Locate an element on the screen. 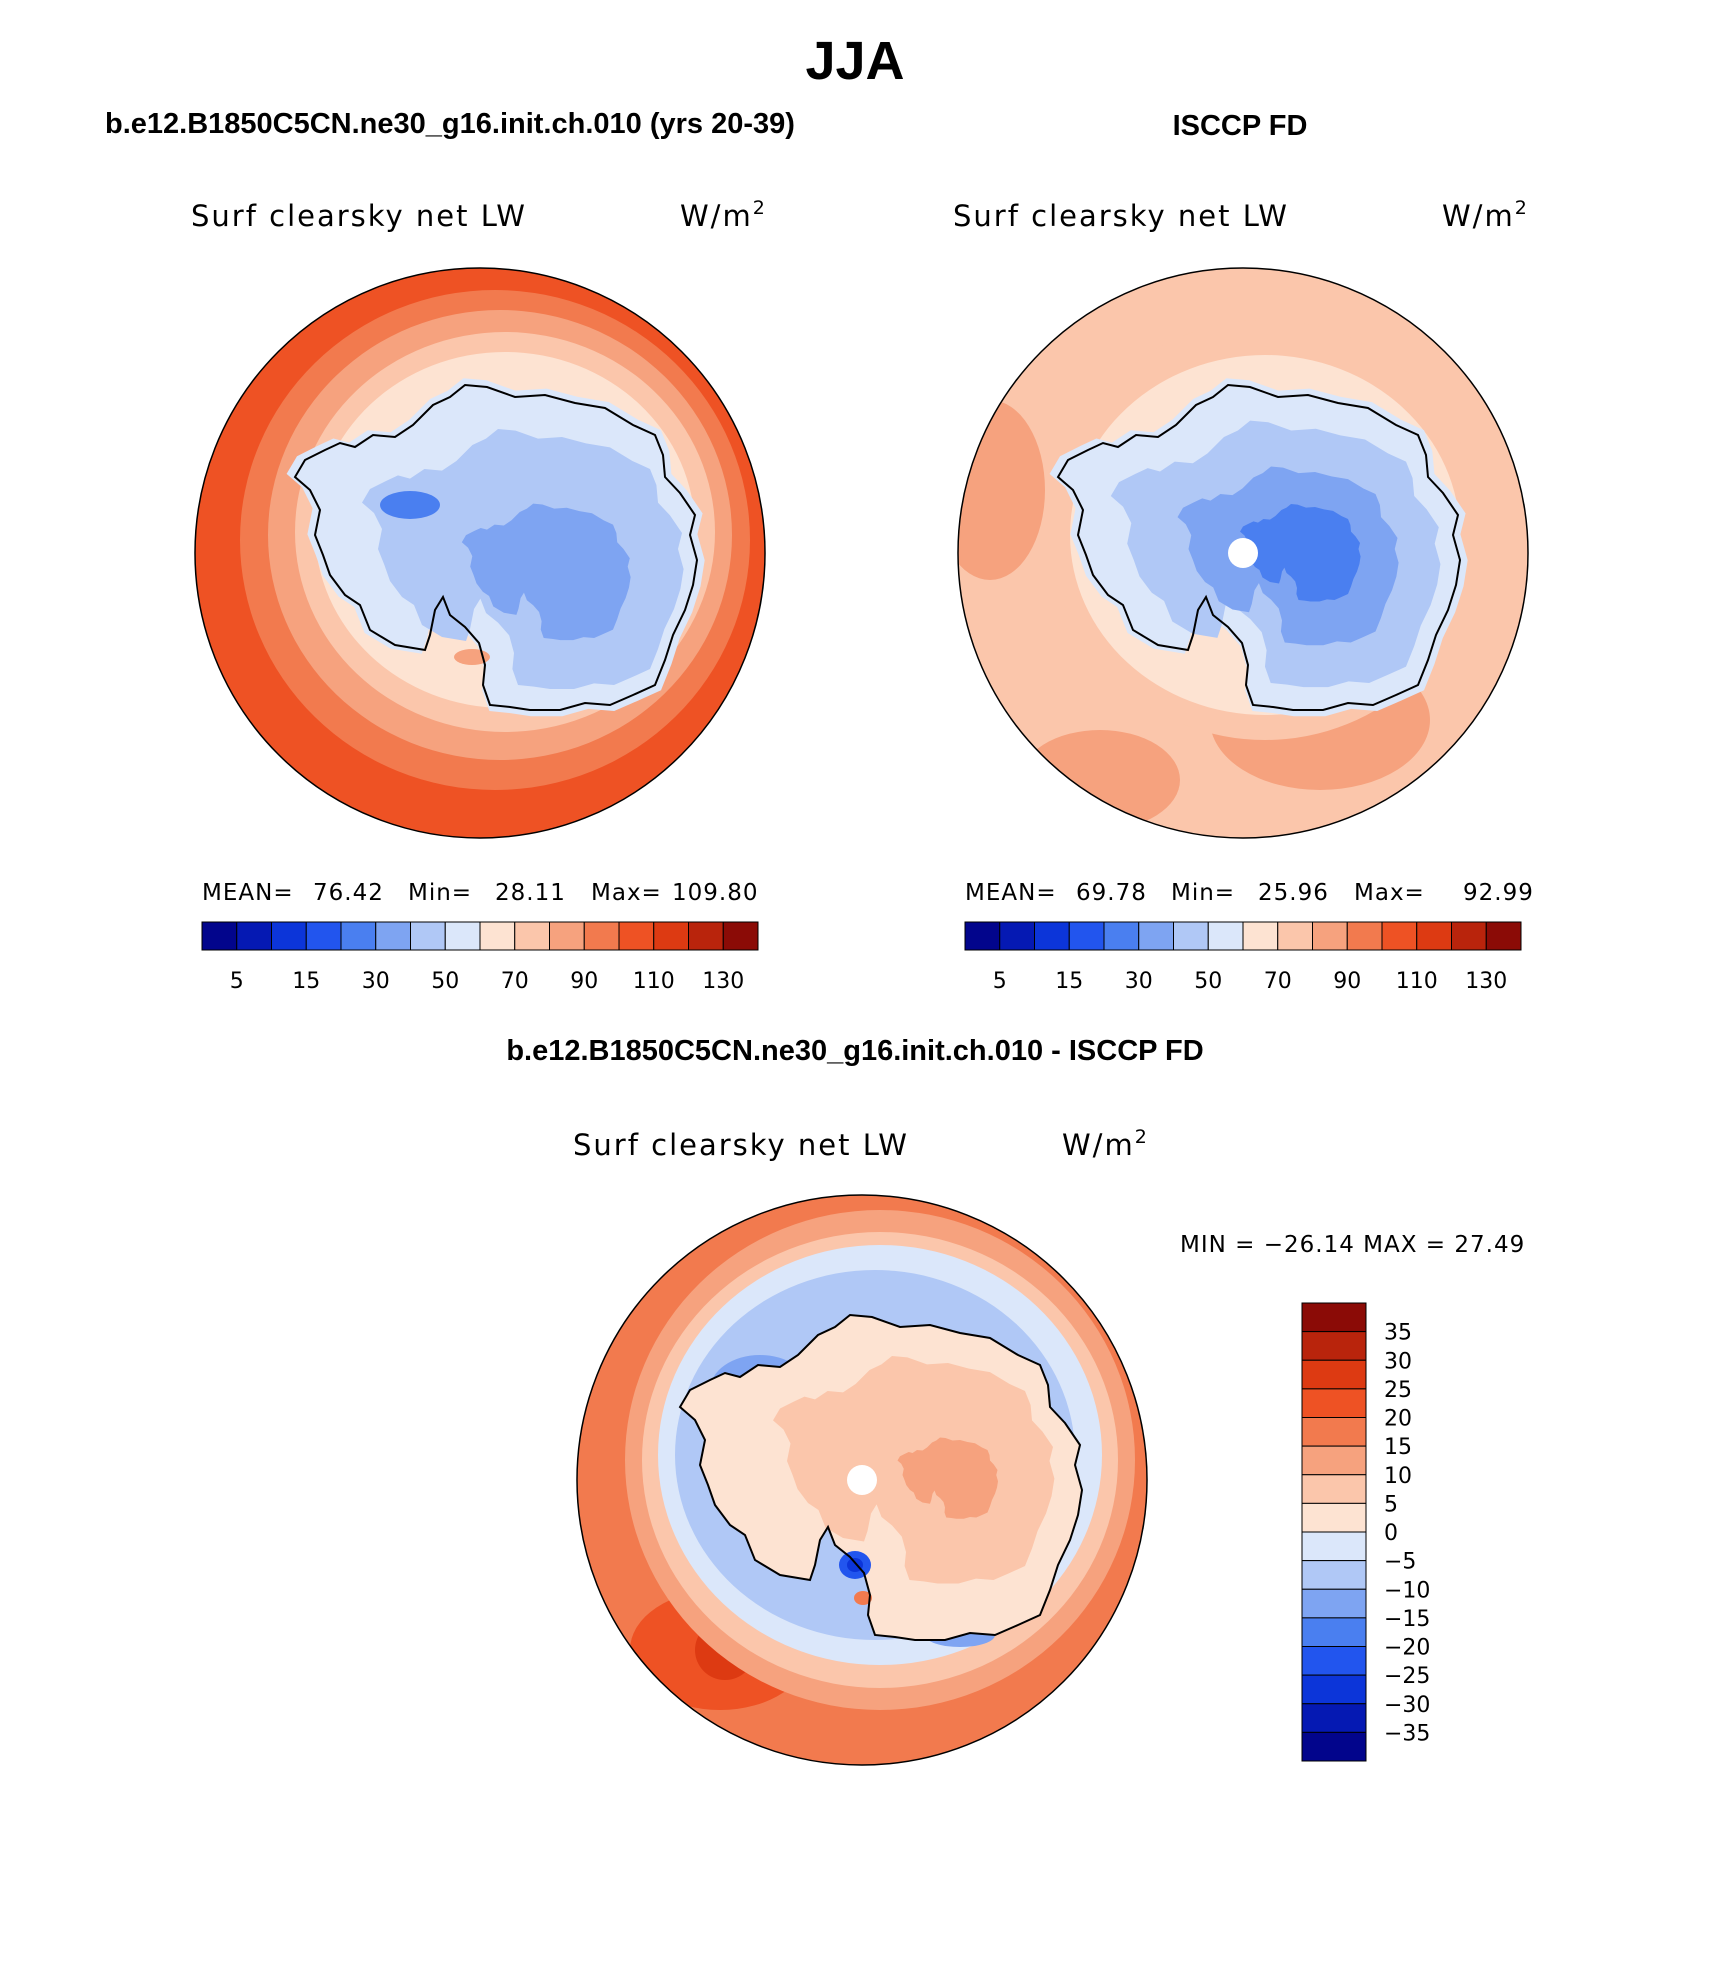 The width and height of the screenshot is (1710, 1972). diff-colorbar-tick-label: −5 is located at coordinates (1400, 1562).